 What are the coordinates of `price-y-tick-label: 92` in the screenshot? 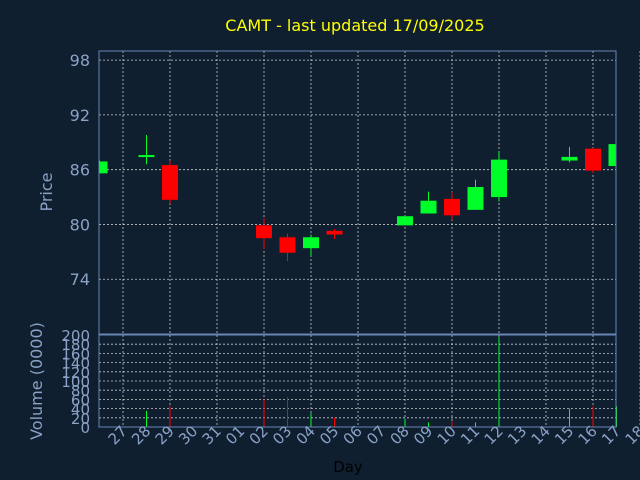 It's located at (80, 115).